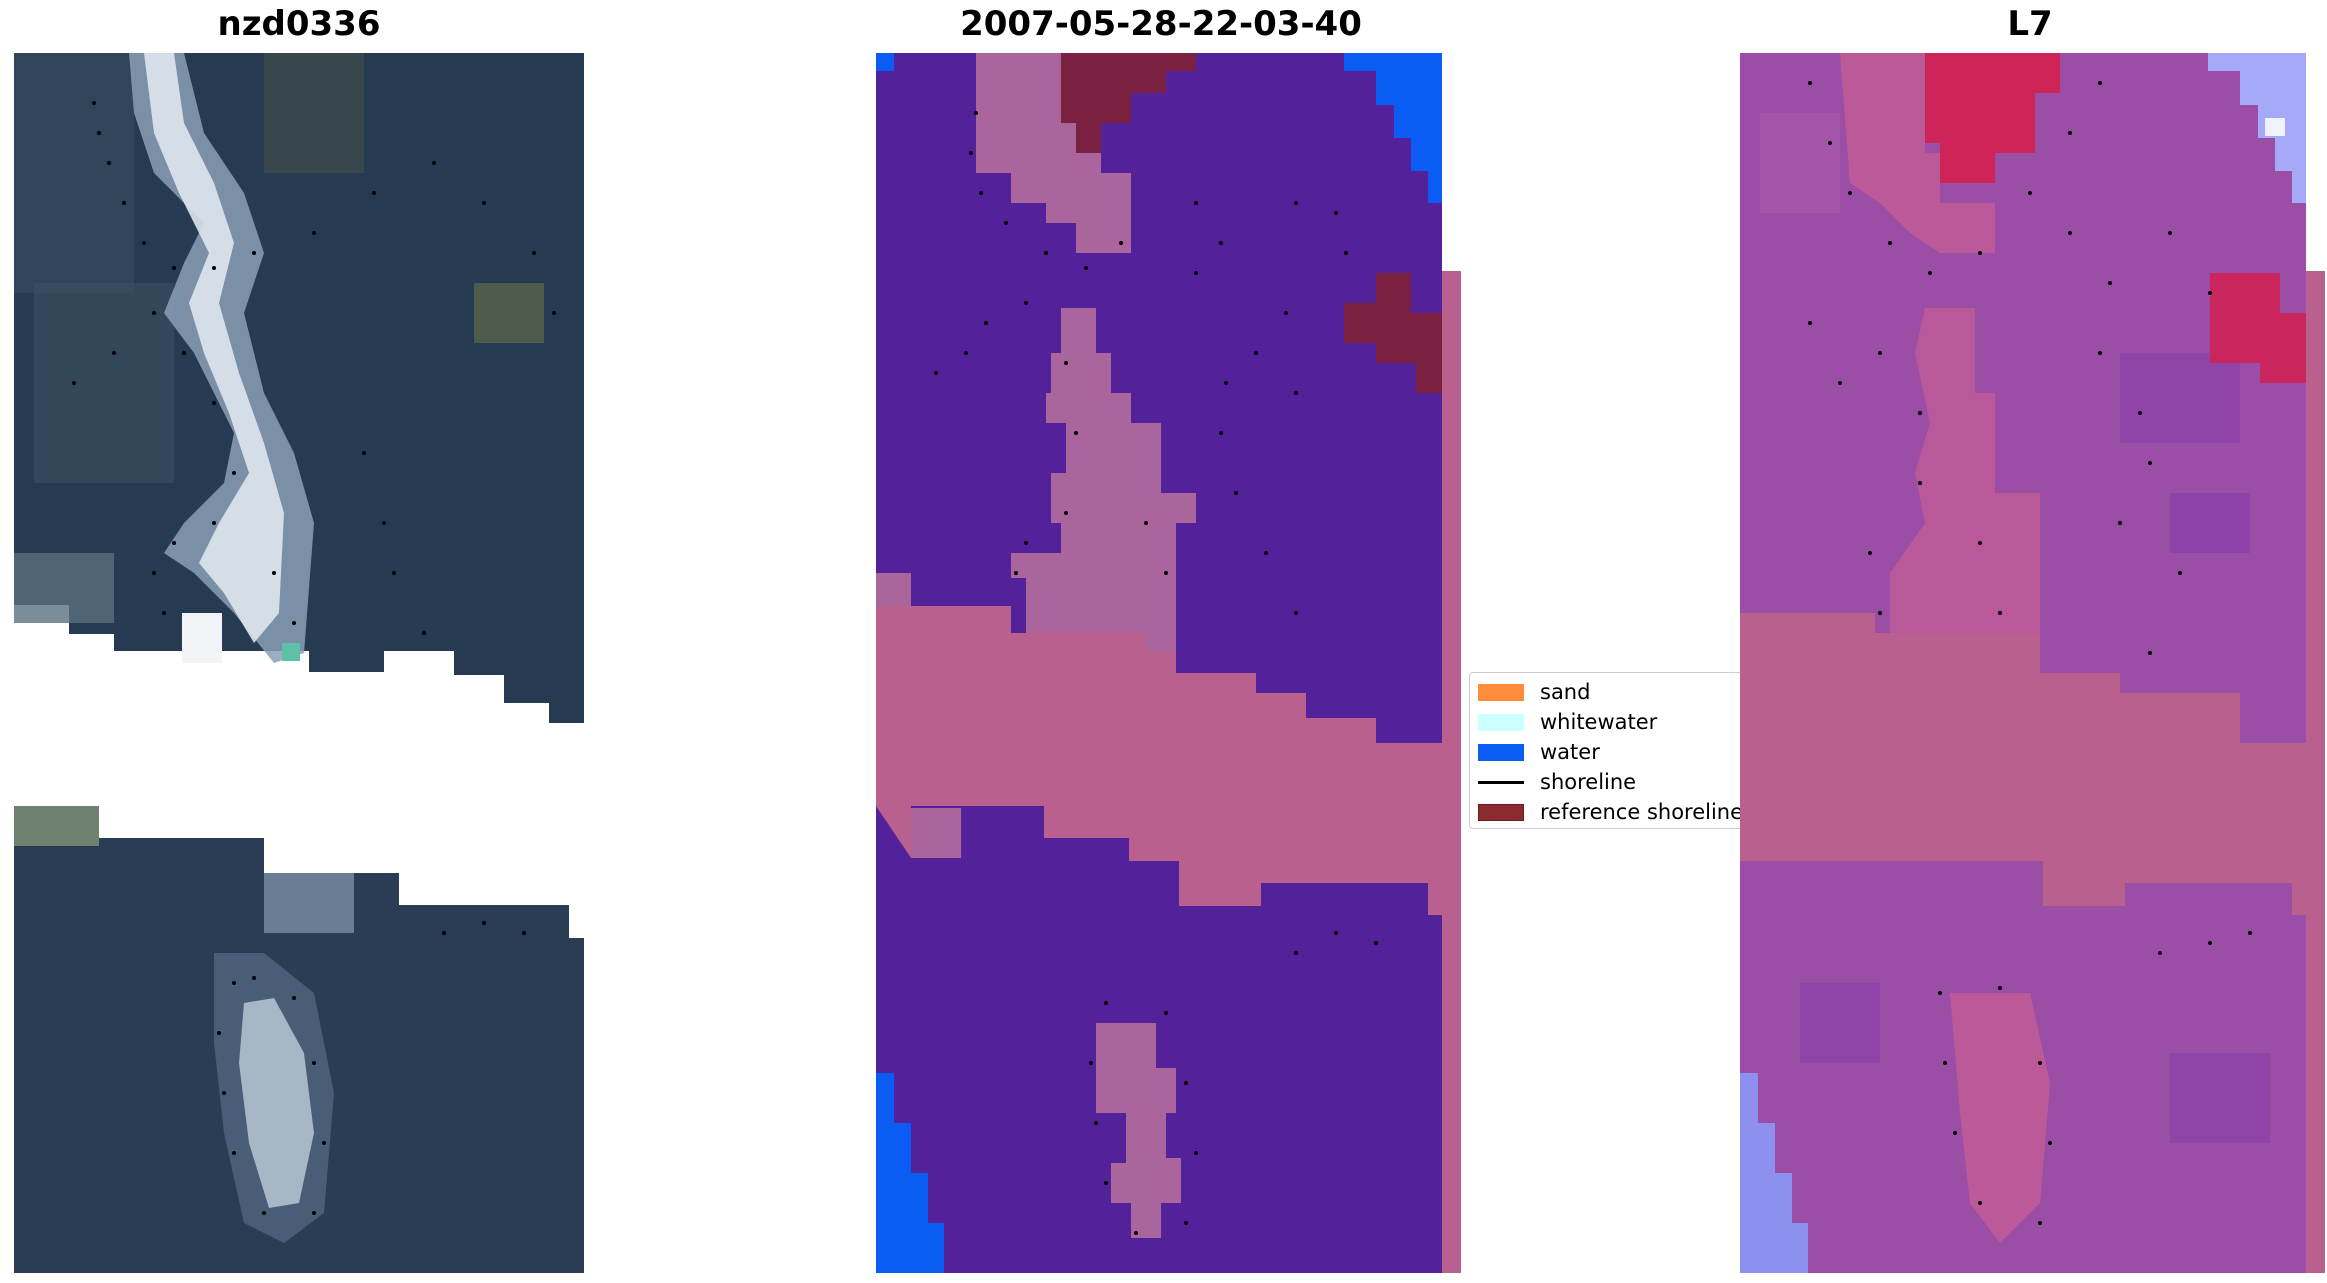  I want to click on legend-item-sand: sand, so click(1534, 692).